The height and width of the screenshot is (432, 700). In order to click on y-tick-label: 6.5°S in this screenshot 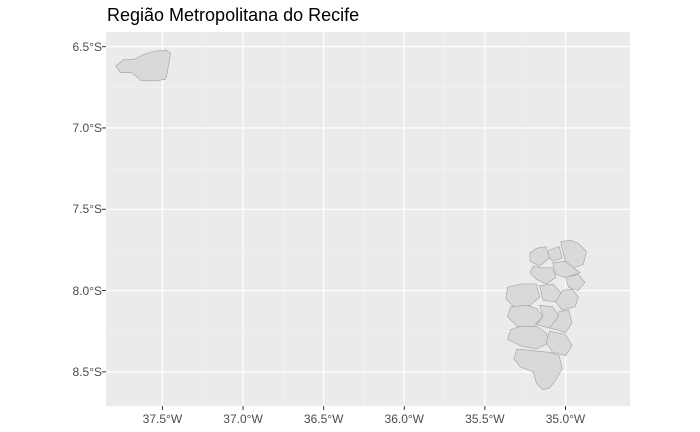, I will do `click(87, 46)`.